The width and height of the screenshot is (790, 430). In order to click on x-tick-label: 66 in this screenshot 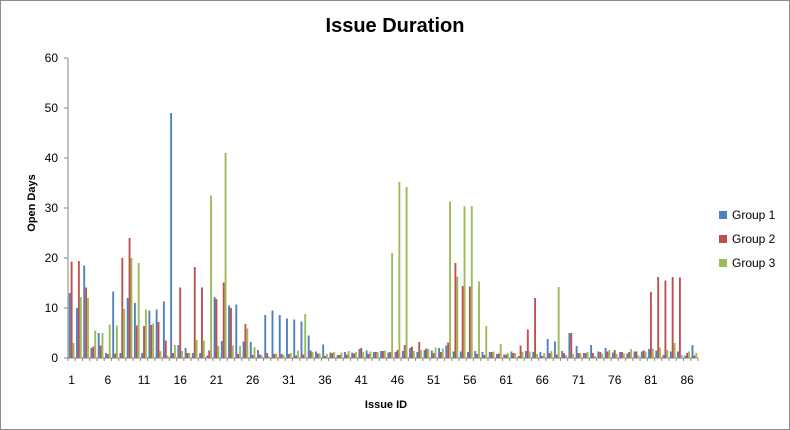, I will do `click(543, 380)`.